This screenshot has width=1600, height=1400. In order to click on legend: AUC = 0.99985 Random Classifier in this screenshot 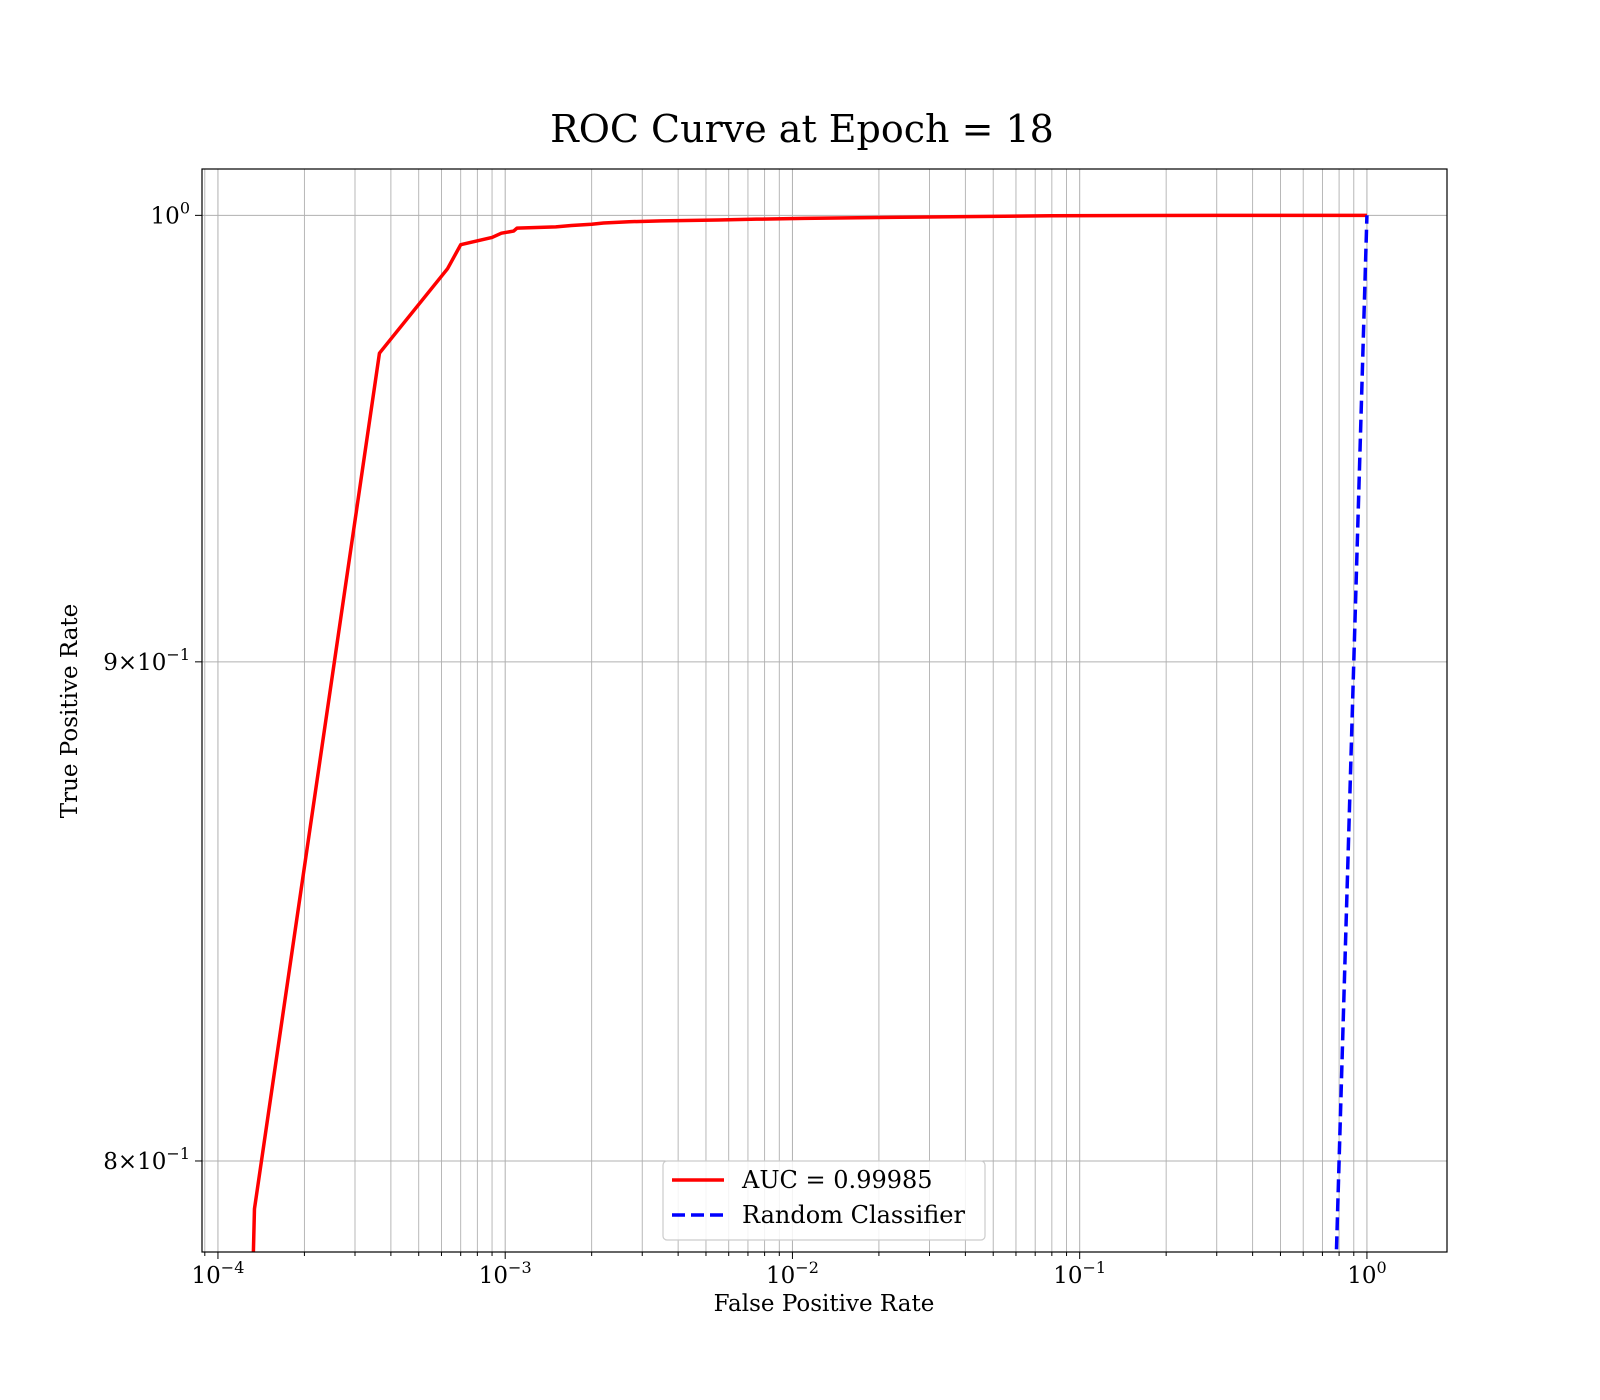, I will do `click(824, 1200)`.